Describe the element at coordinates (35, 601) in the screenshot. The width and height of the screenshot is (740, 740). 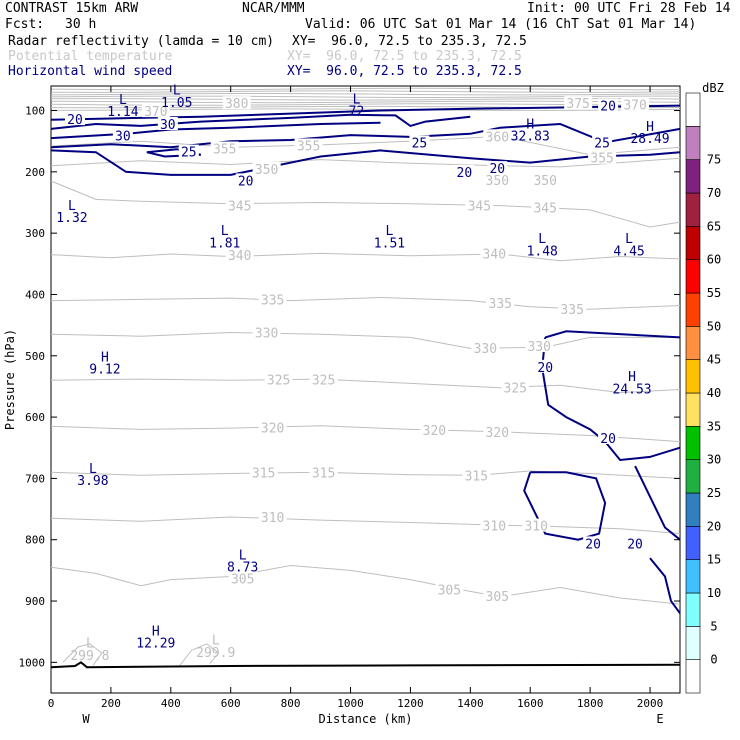
I see `y-tick-label: 900` at that location.